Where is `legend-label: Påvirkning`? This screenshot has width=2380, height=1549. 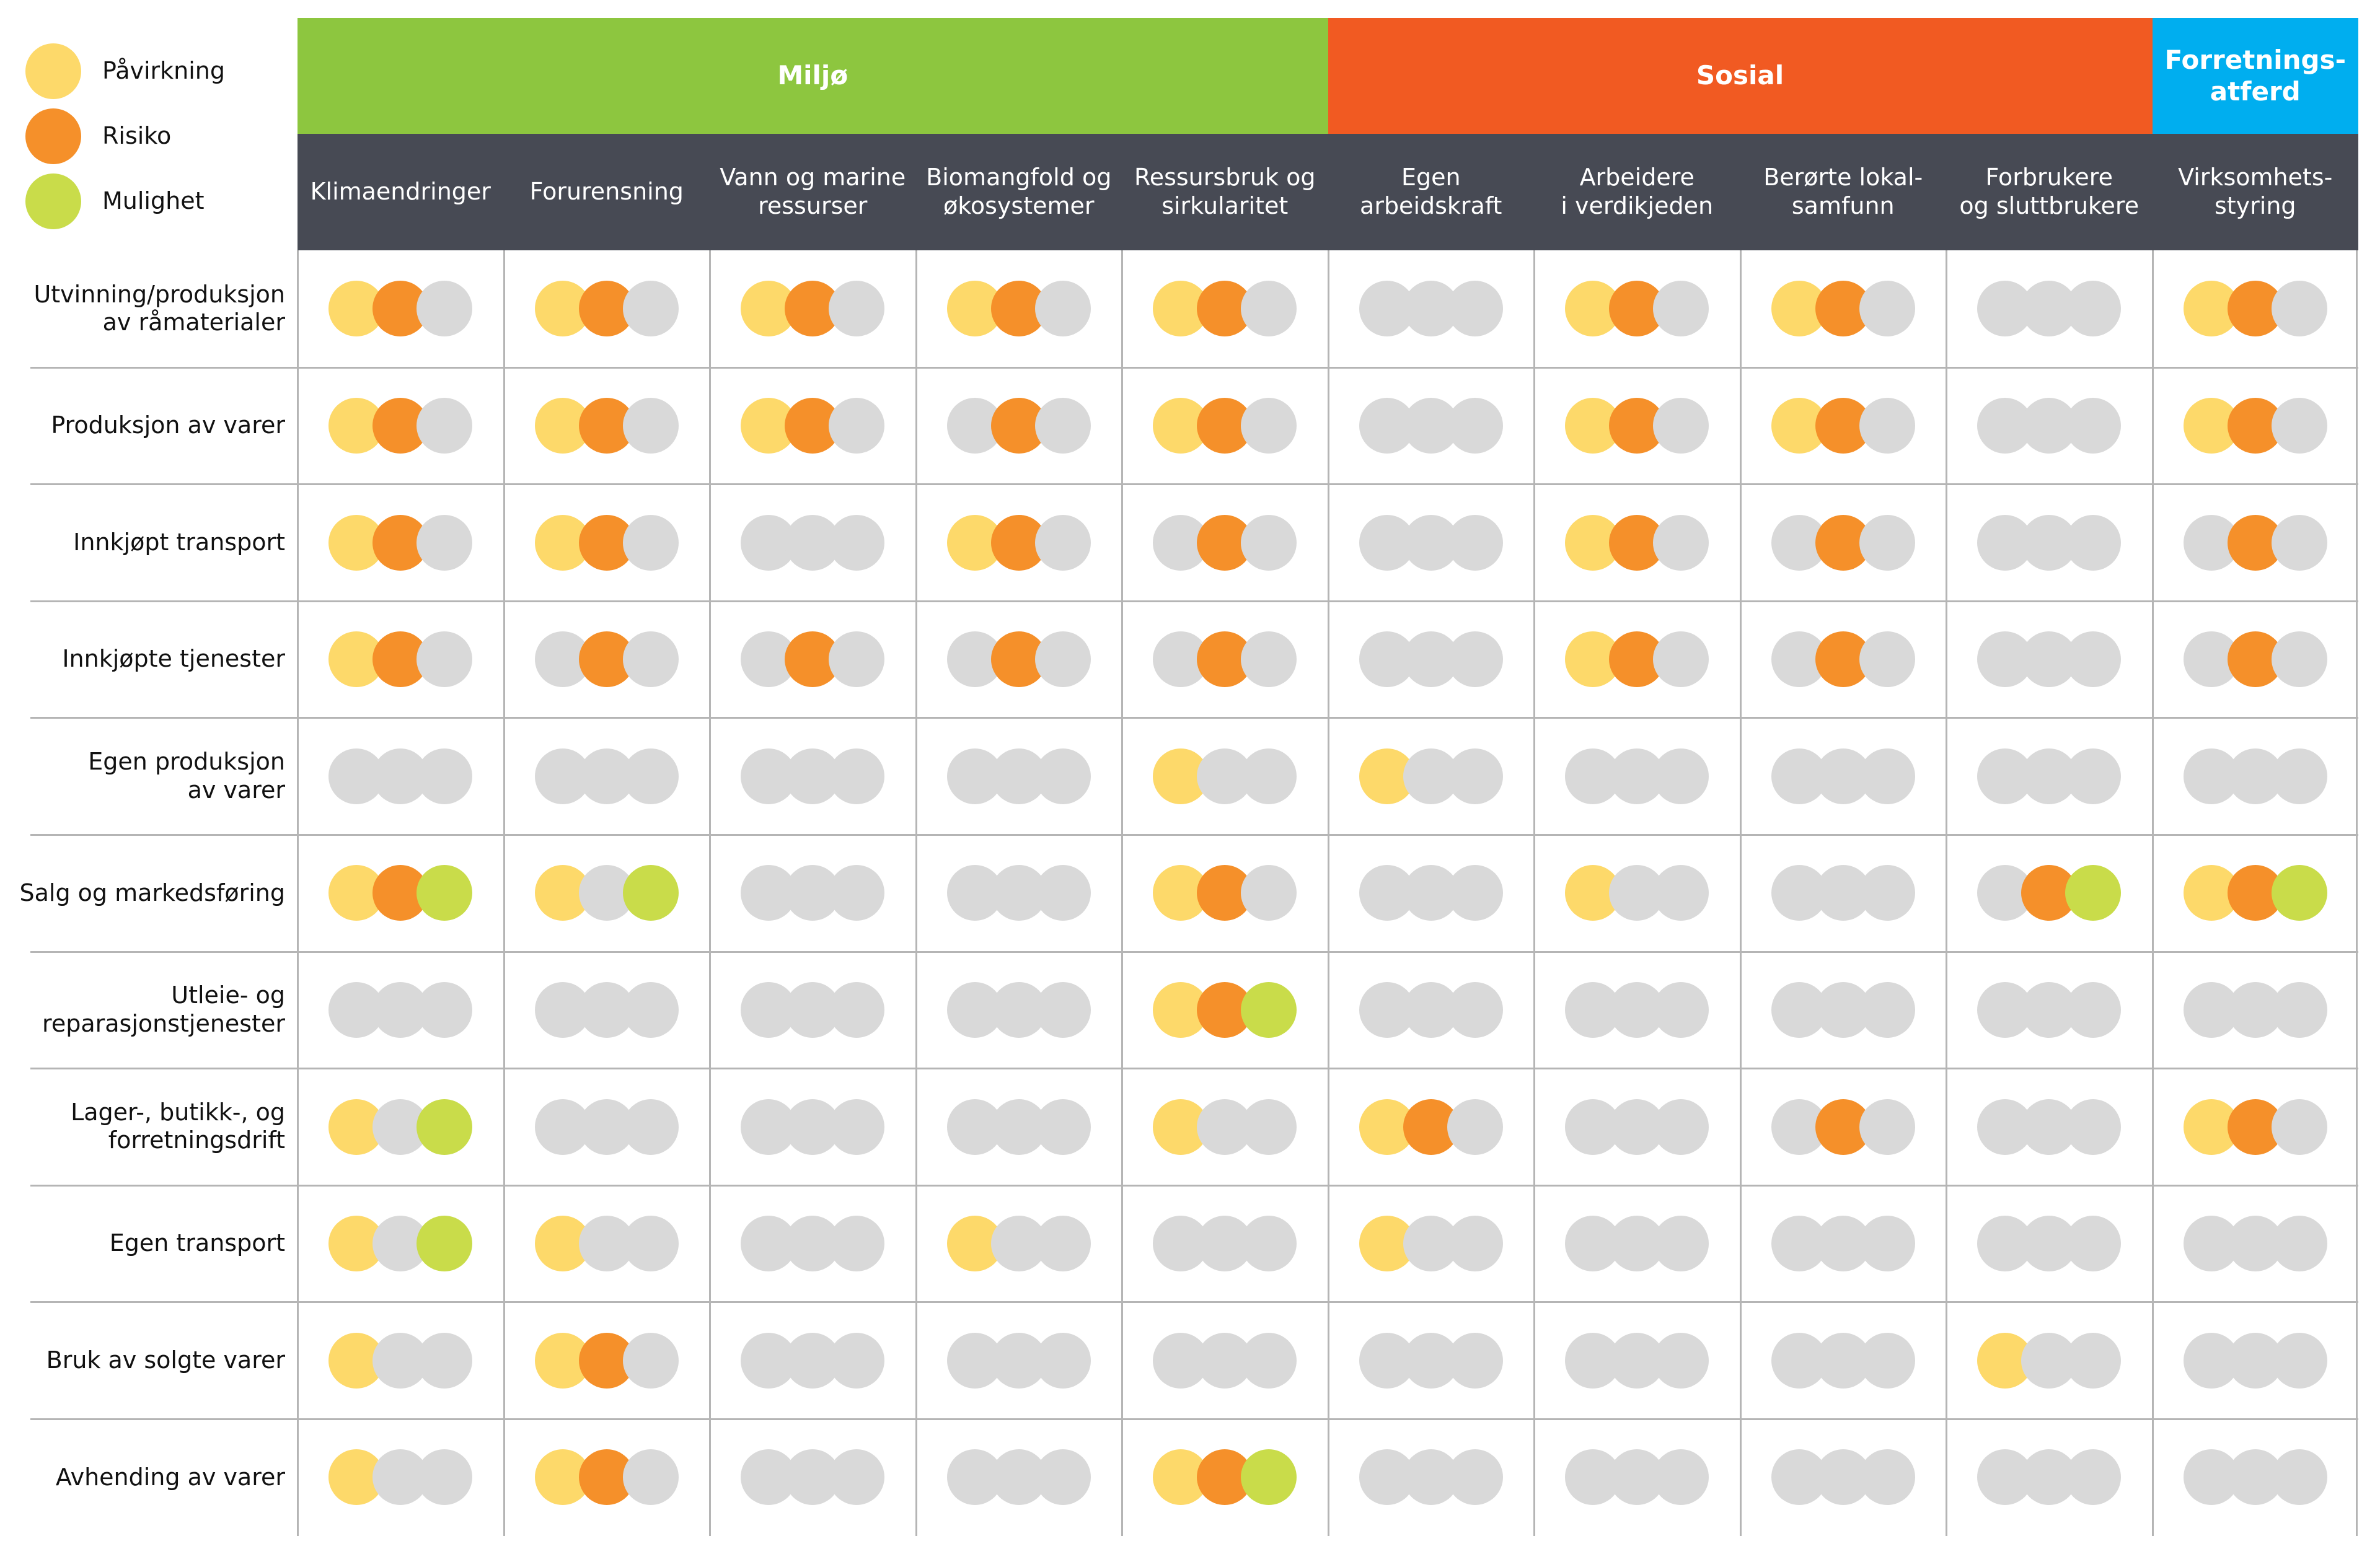 legend-label: Påvirkning is located at coordinates (164, 71).